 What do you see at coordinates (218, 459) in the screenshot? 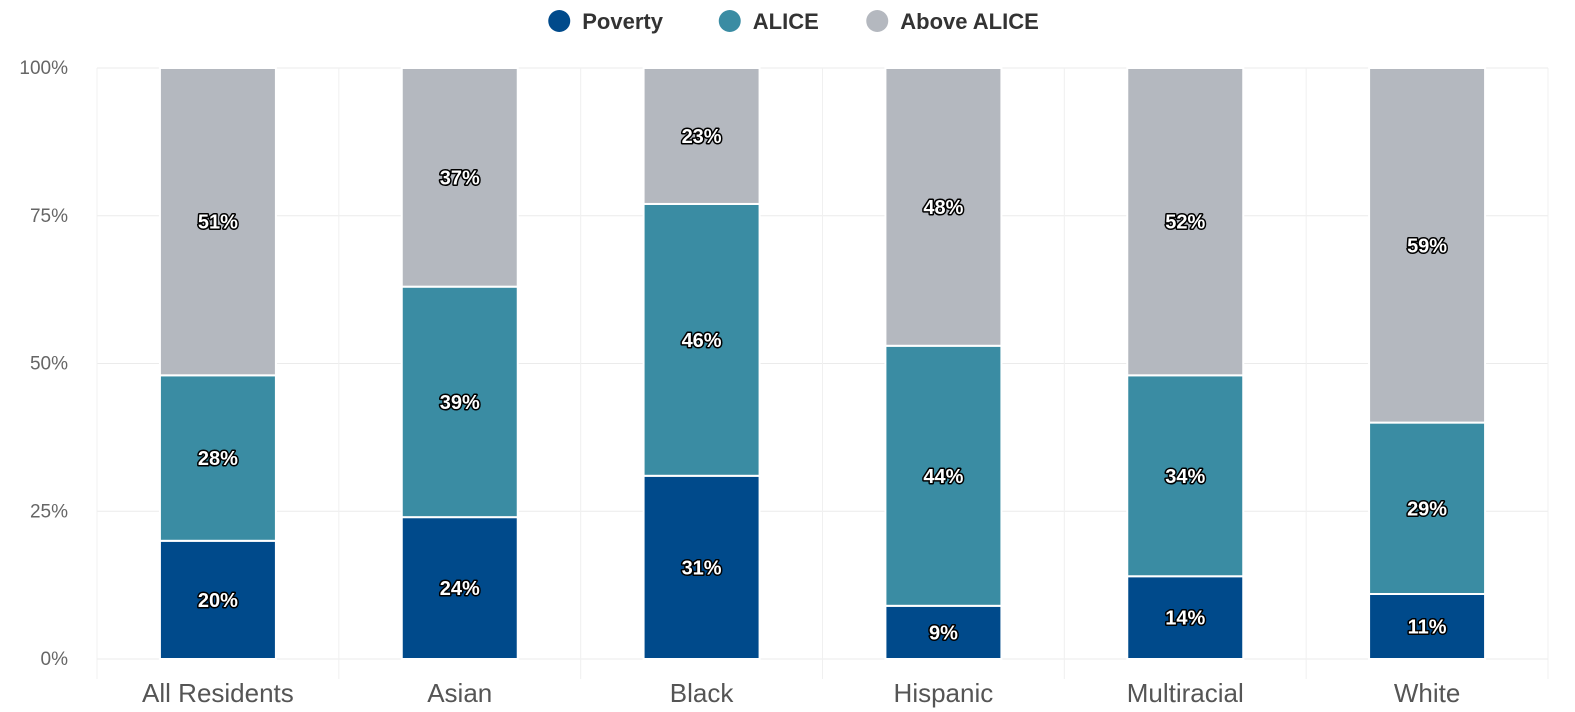
I see `data-label: 28%` at bounding box center [218, 459].